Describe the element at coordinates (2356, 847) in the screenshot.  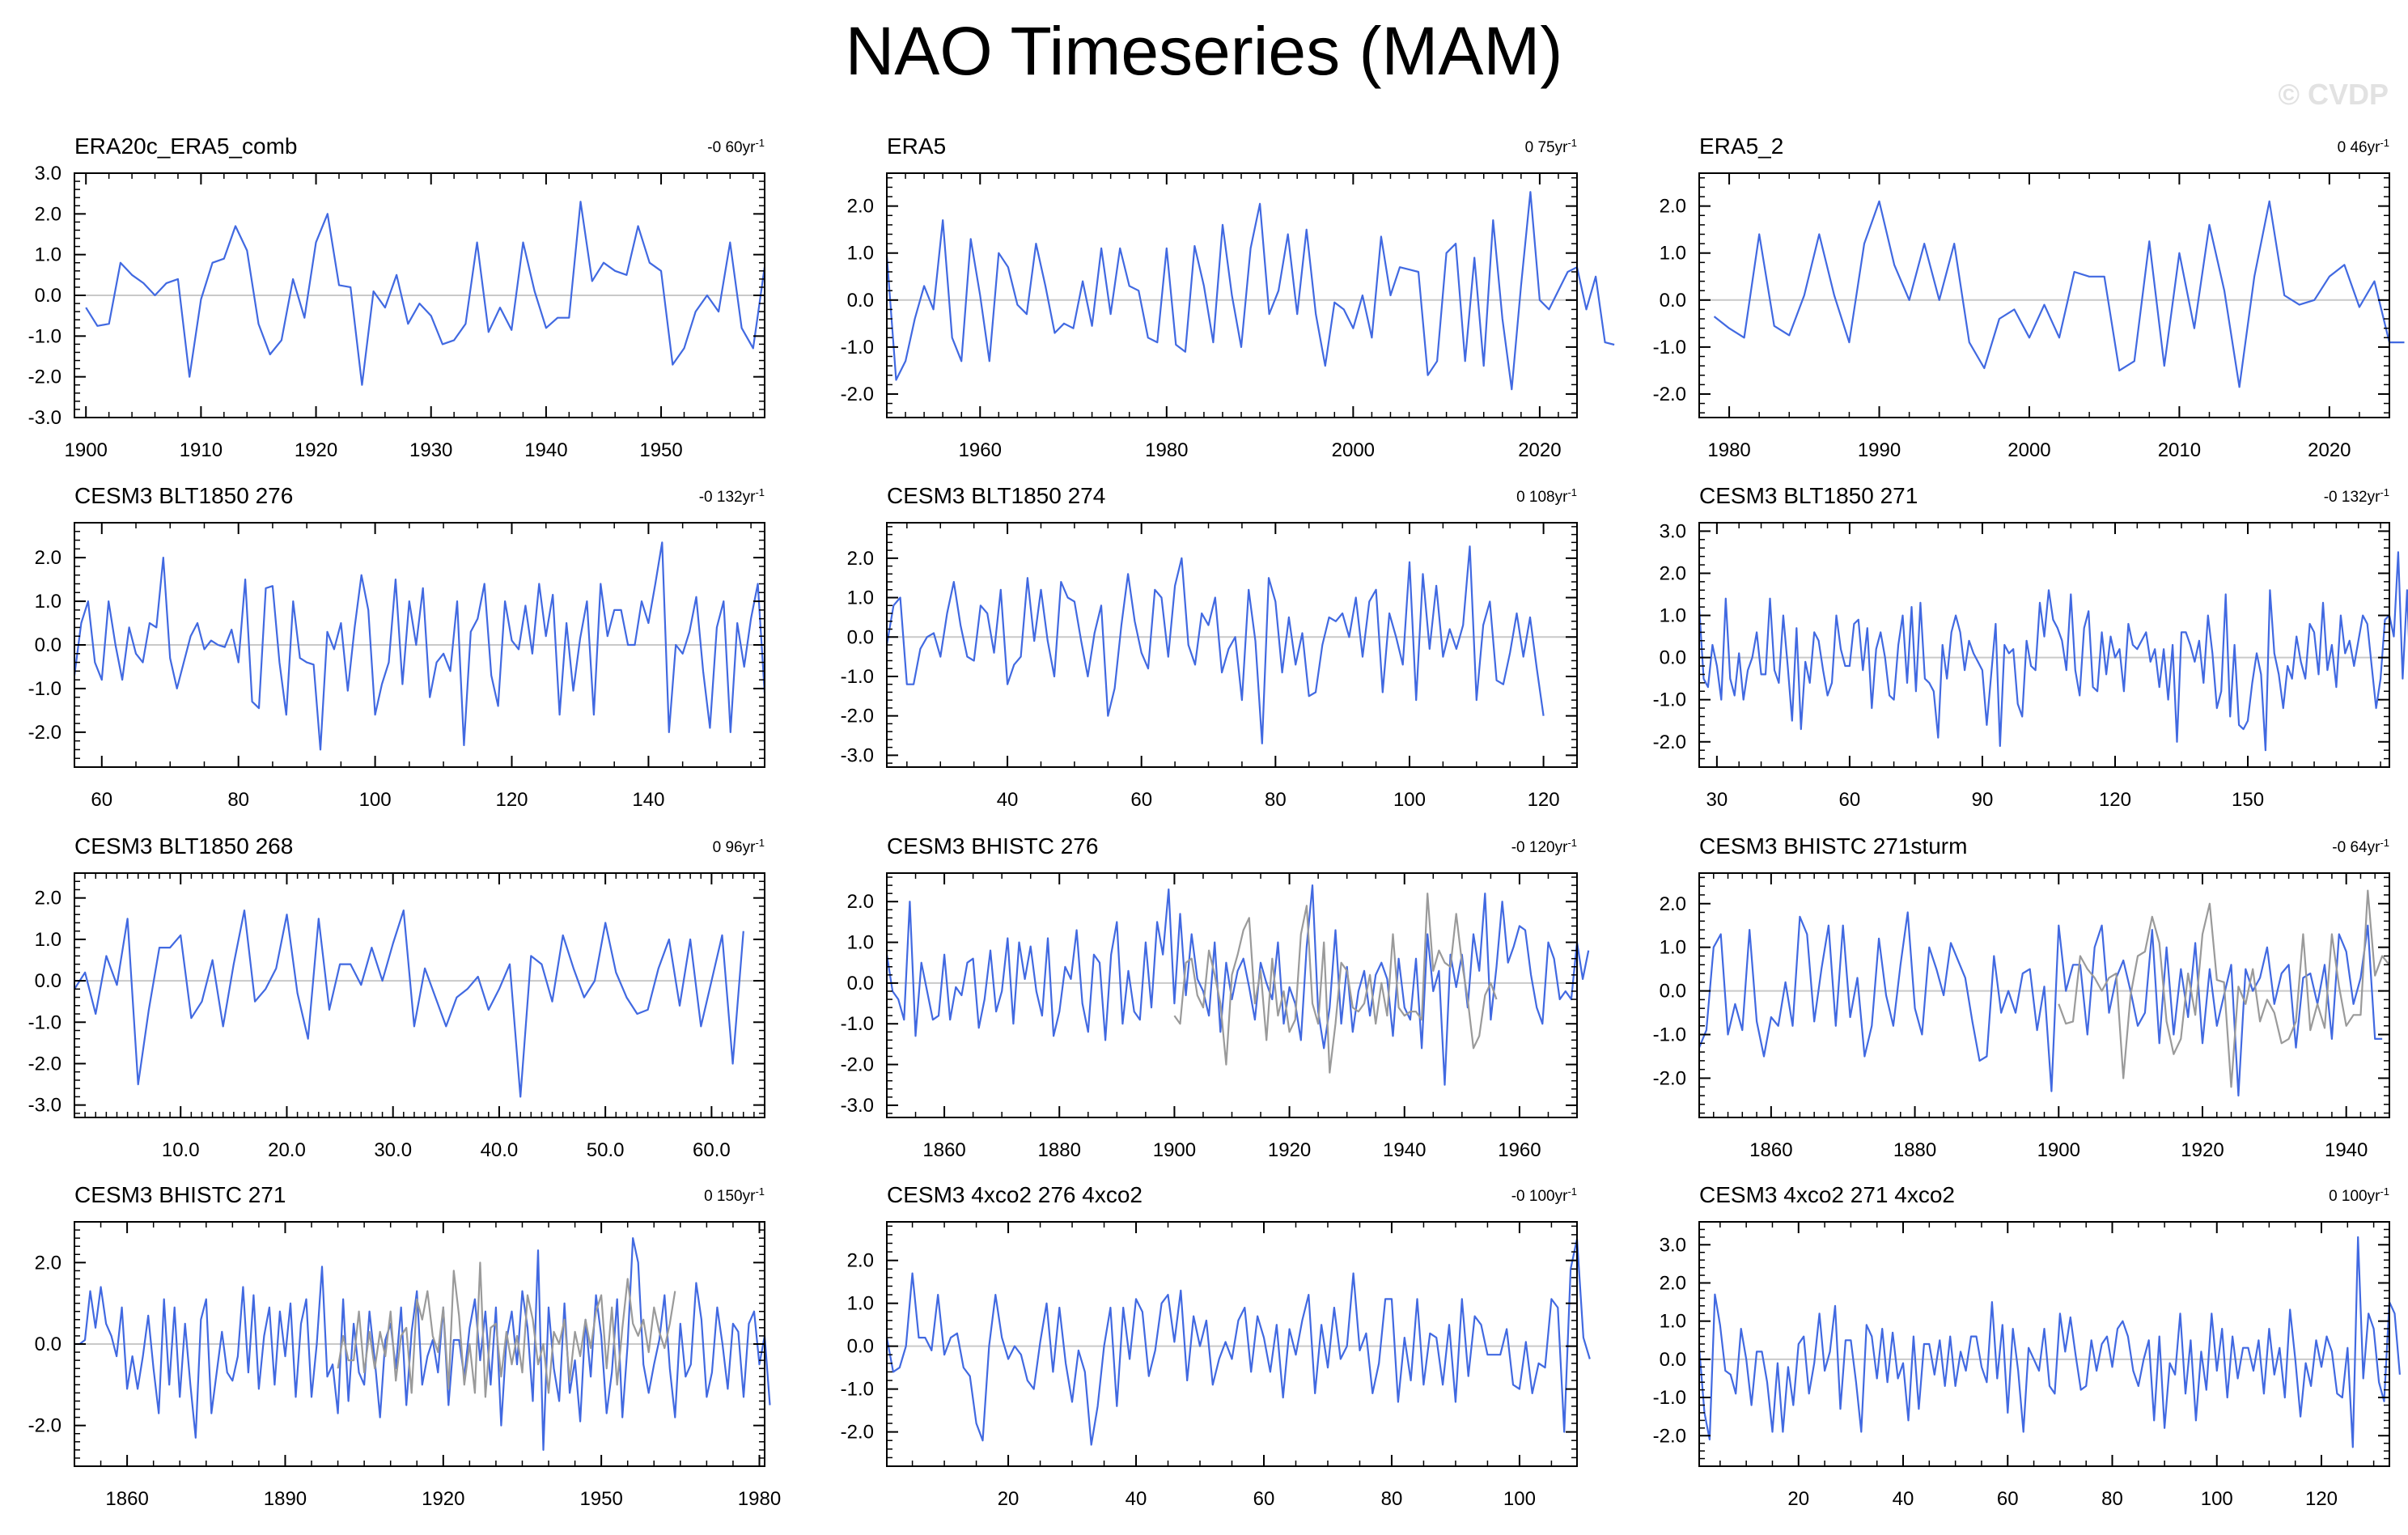
I see `trend-value: -0 64yr` at that location.